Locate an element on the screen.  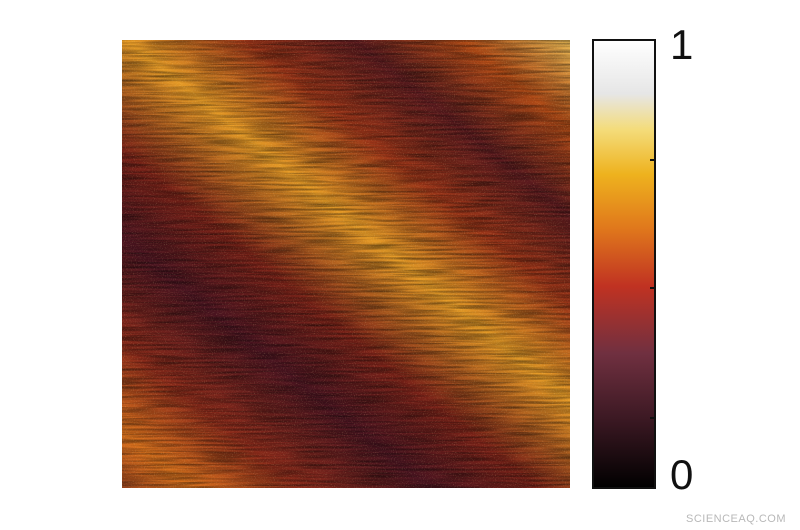
colorbar-min-label: 0 is located at coordinates (681, 474).